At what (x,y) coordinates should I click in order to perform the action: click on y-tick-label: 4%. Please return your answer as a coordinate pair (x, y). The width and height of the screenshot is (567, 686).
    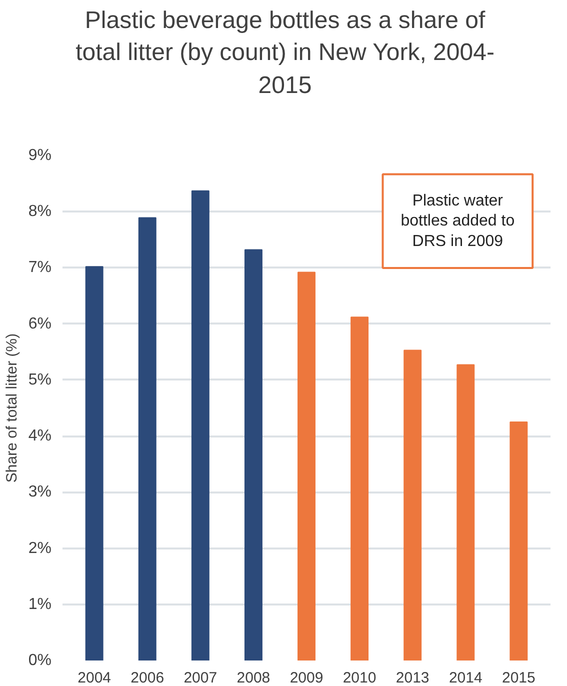
    Looking at the image, I should click on (40, 436).